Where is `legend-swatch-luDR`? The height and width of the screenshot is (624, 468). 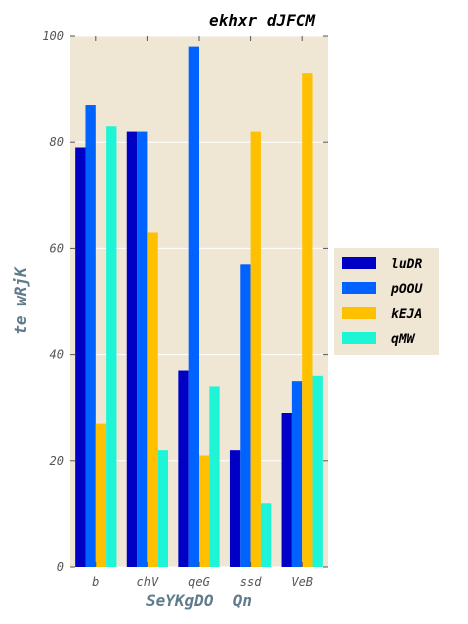 legend-swatch-luDR is located at coordinates (359, 263).